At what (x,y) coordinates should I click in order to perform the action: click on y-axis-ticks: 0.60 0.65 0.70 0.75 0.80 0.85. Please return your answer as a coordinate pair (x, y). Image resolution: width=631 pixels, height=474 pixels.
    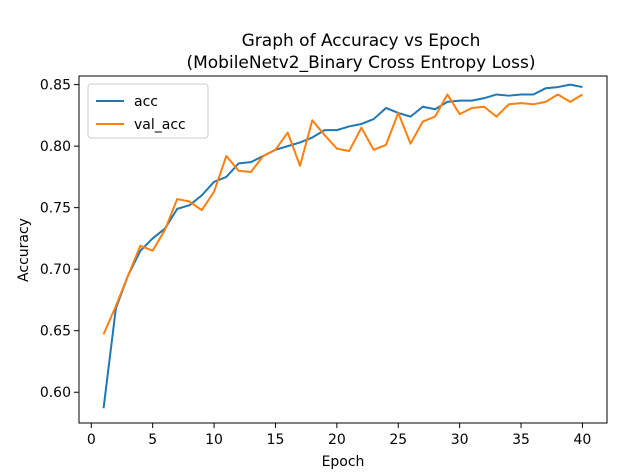
    Looking at the image, I should click on (59, 239).